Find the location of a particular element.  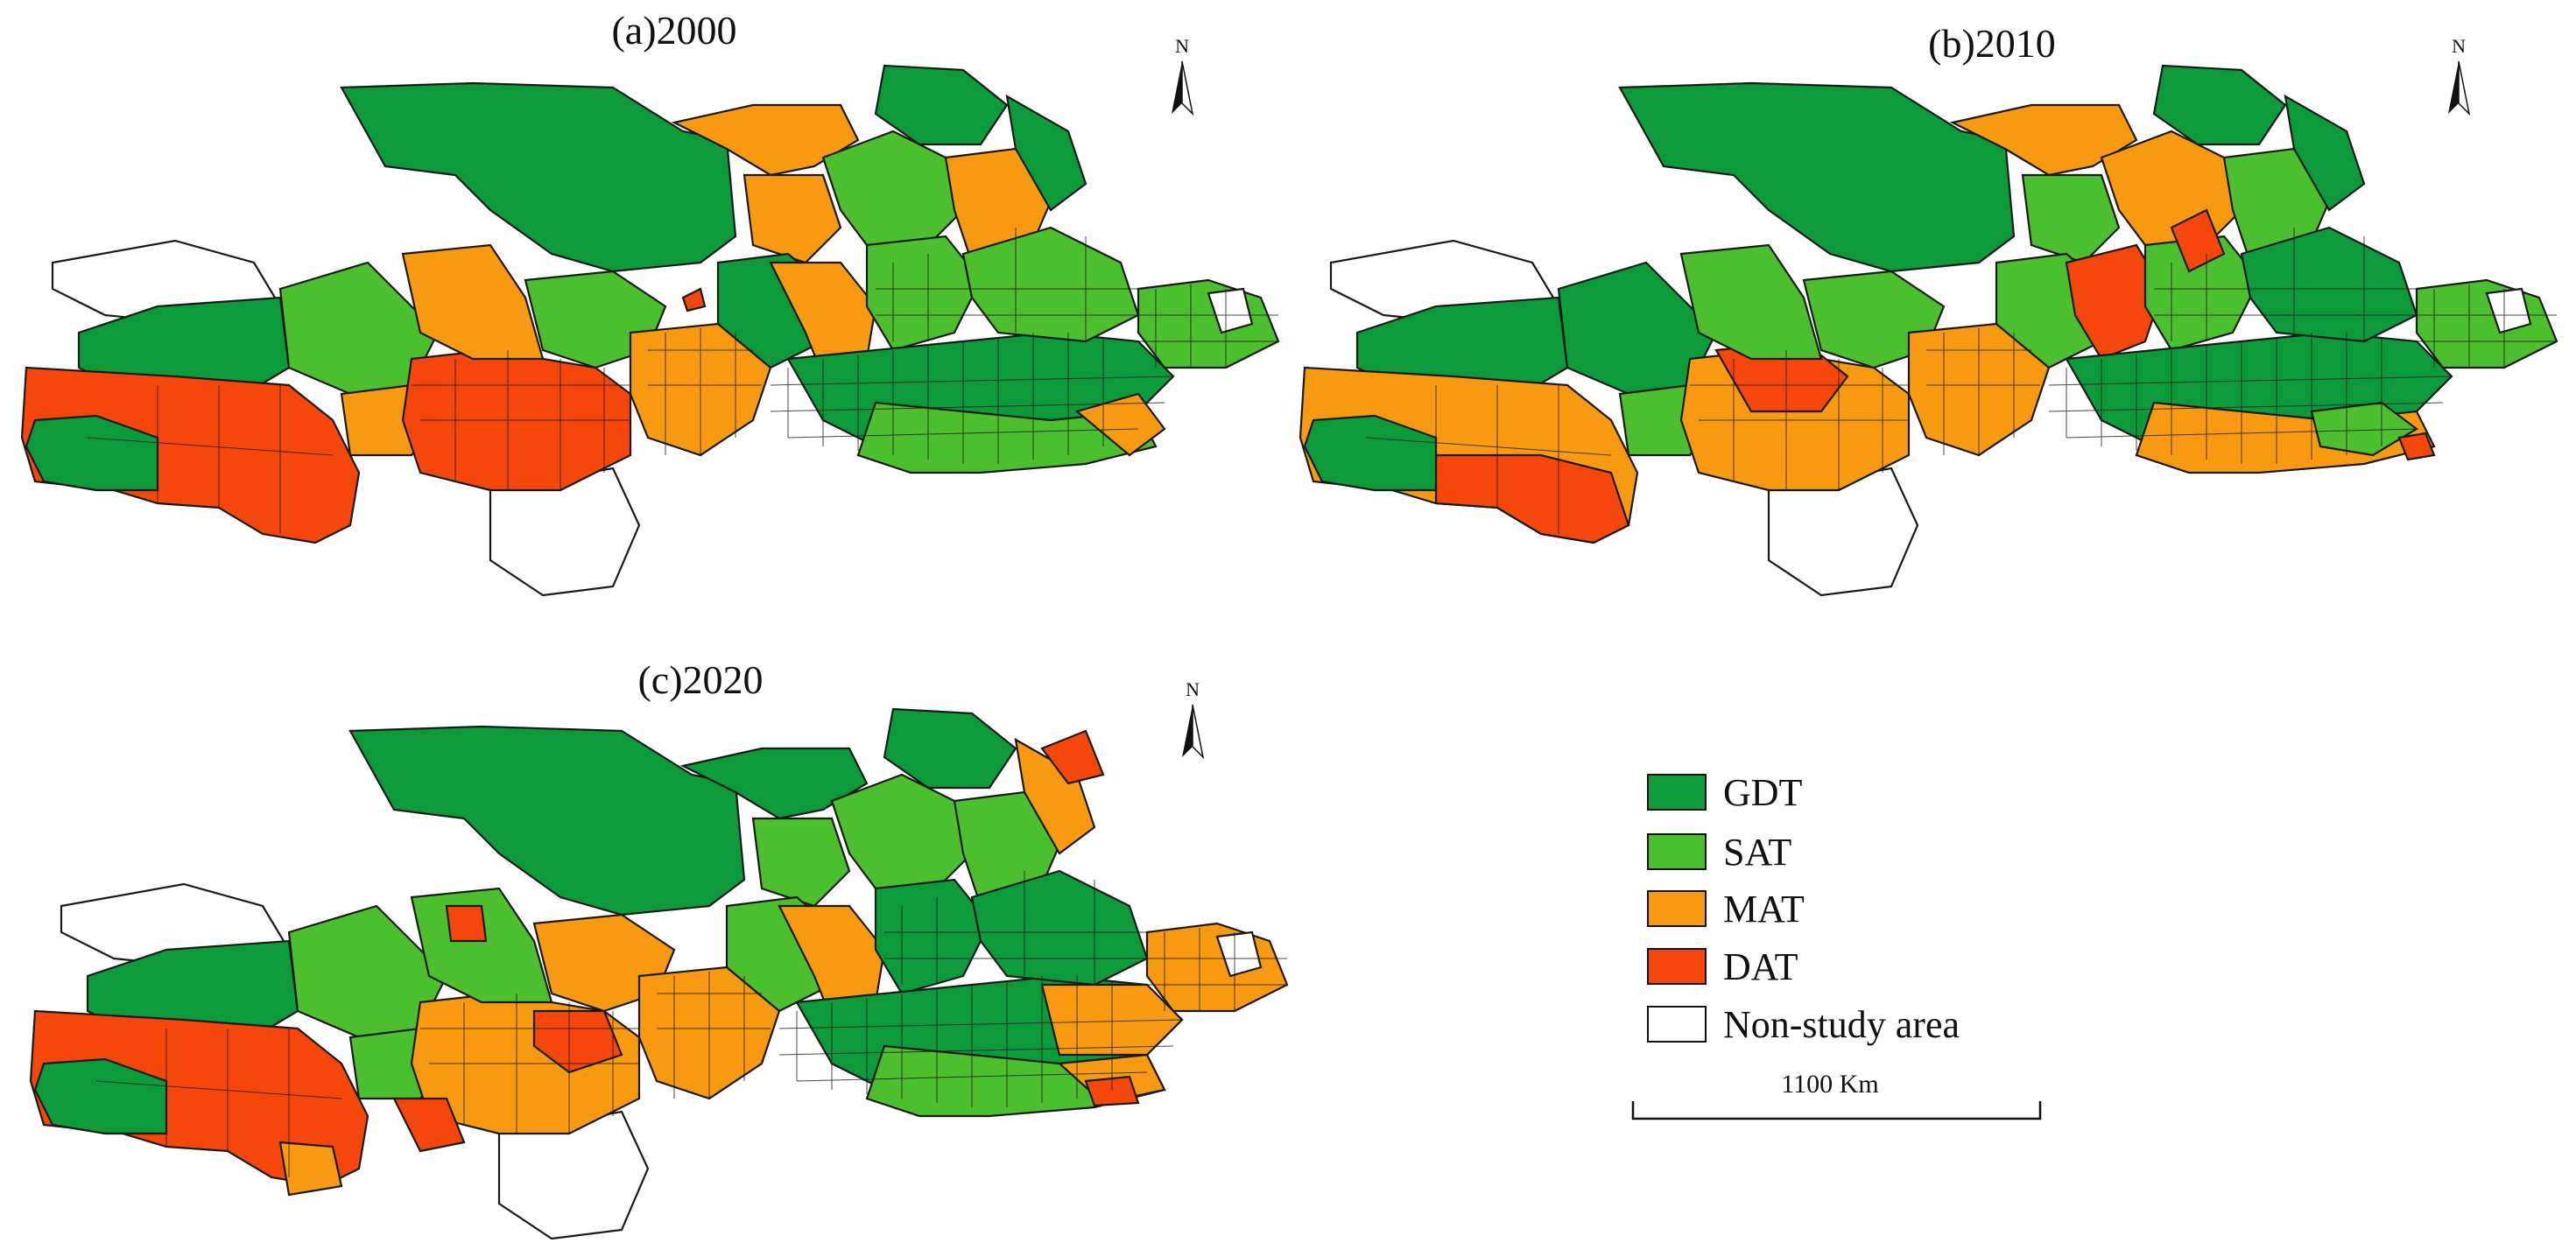

legend-item-mat: MAT is located at coordinates (1726, 909).